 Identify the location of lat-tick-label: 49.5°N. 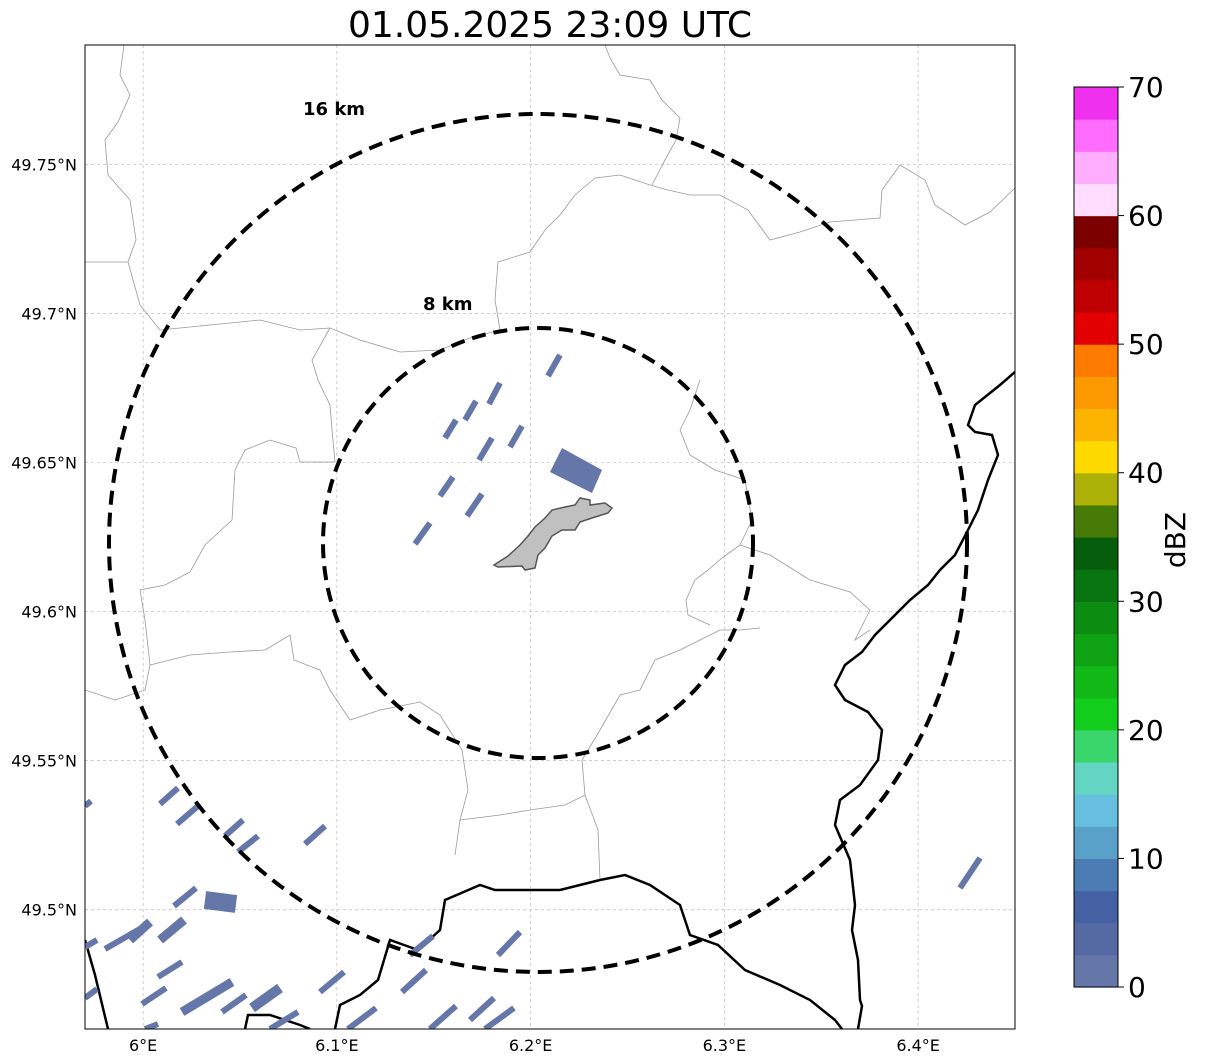
(49, 910).